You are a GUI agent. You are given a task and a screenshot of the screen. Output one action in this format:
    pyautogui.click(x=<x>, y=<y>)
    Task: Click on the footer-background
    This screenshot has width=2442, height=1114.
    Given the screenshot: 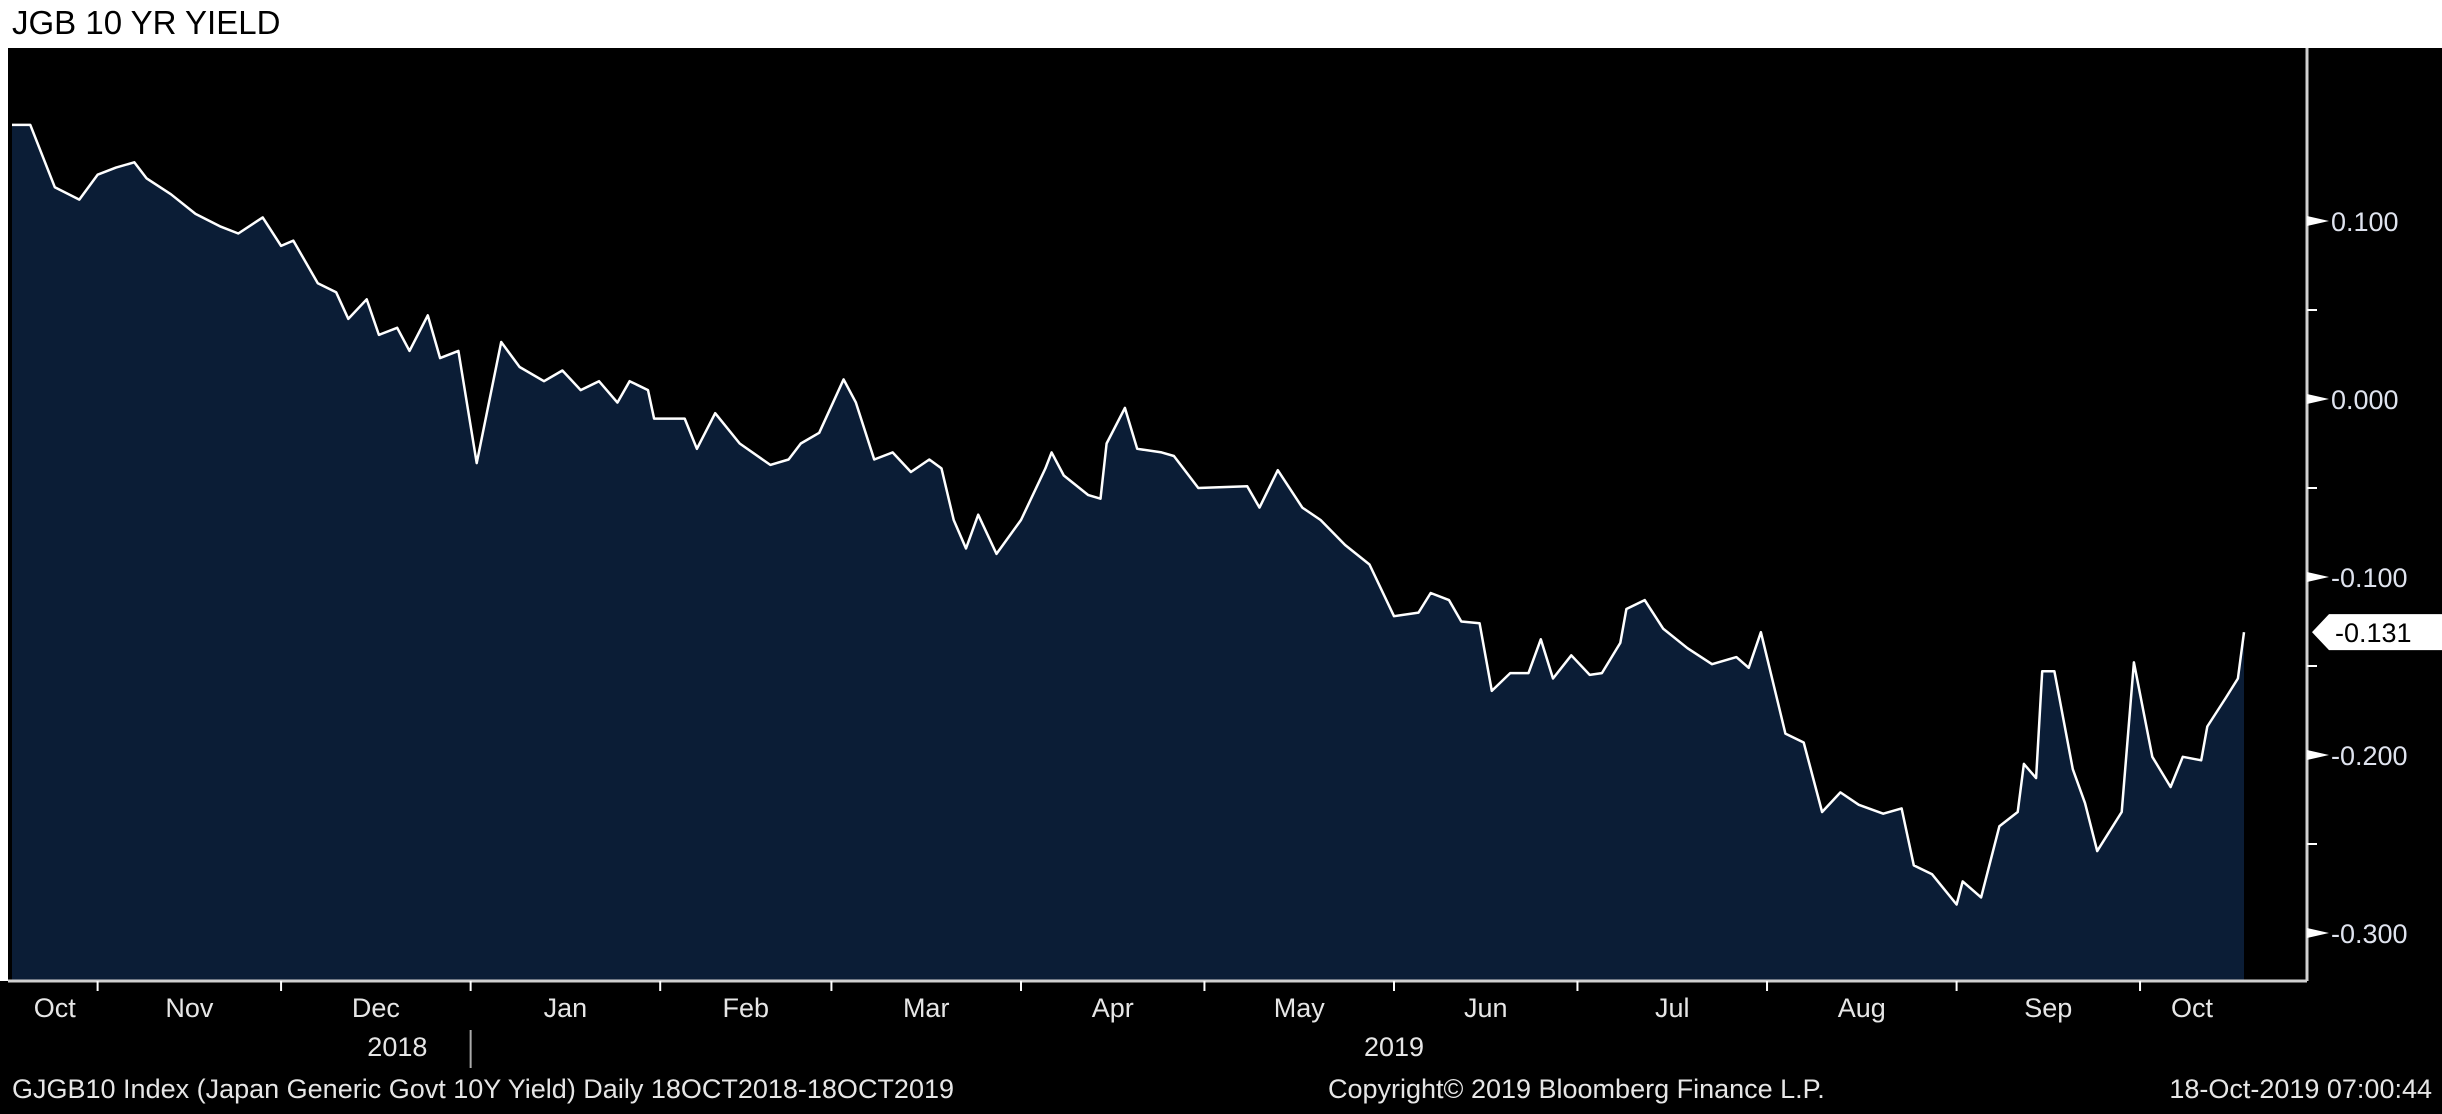 What is the action you would take?
    pyautogui.click(x=1221, y=1047)
    